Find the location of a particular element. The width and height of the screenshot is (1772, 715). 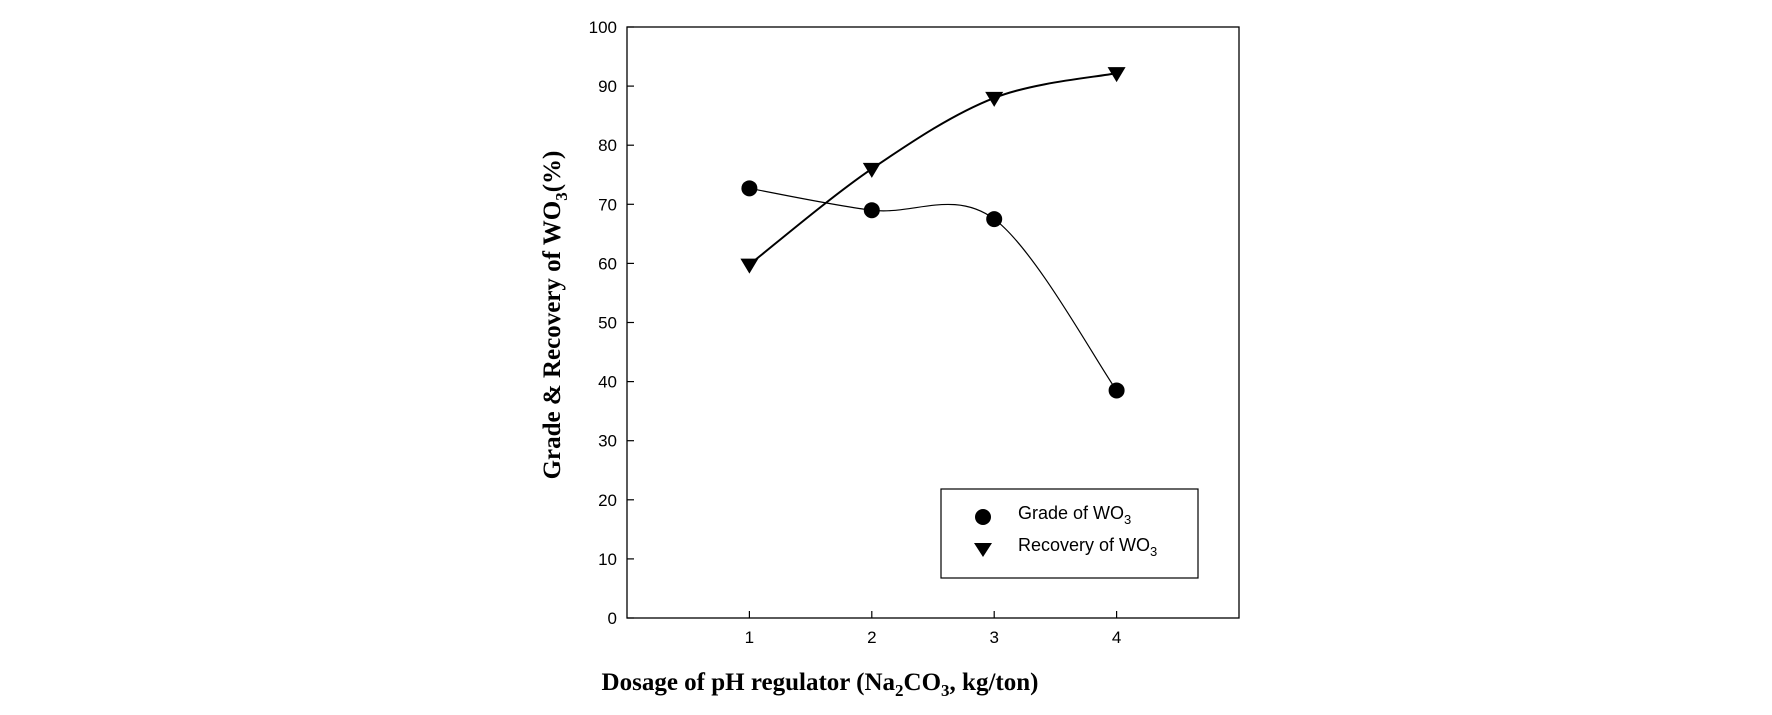

x-axis-ticks: 1 2 3 4 is located at coordinates (933, 629).